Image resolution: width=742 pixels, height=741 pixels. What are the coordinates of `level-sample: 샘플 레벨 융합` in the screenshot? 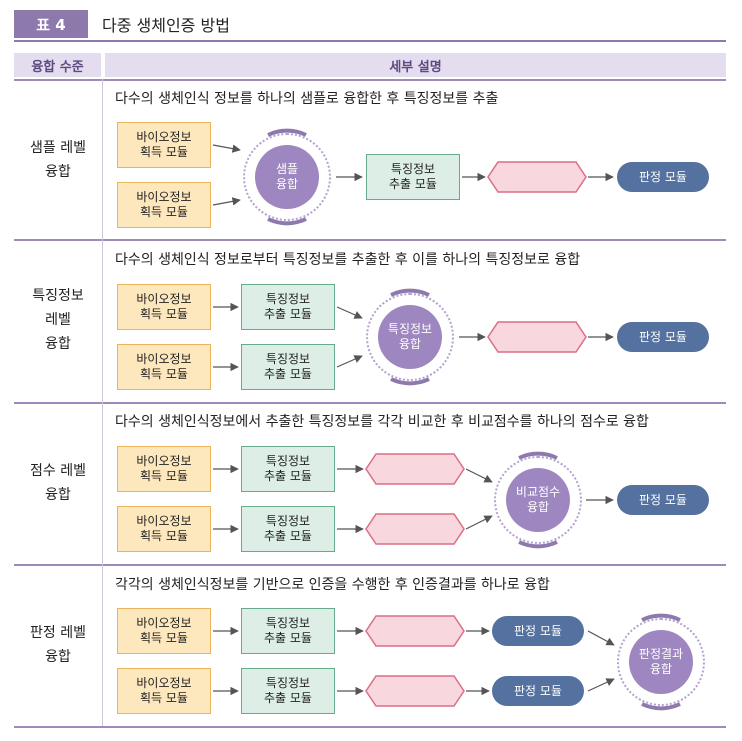 It's located at (58, 160).